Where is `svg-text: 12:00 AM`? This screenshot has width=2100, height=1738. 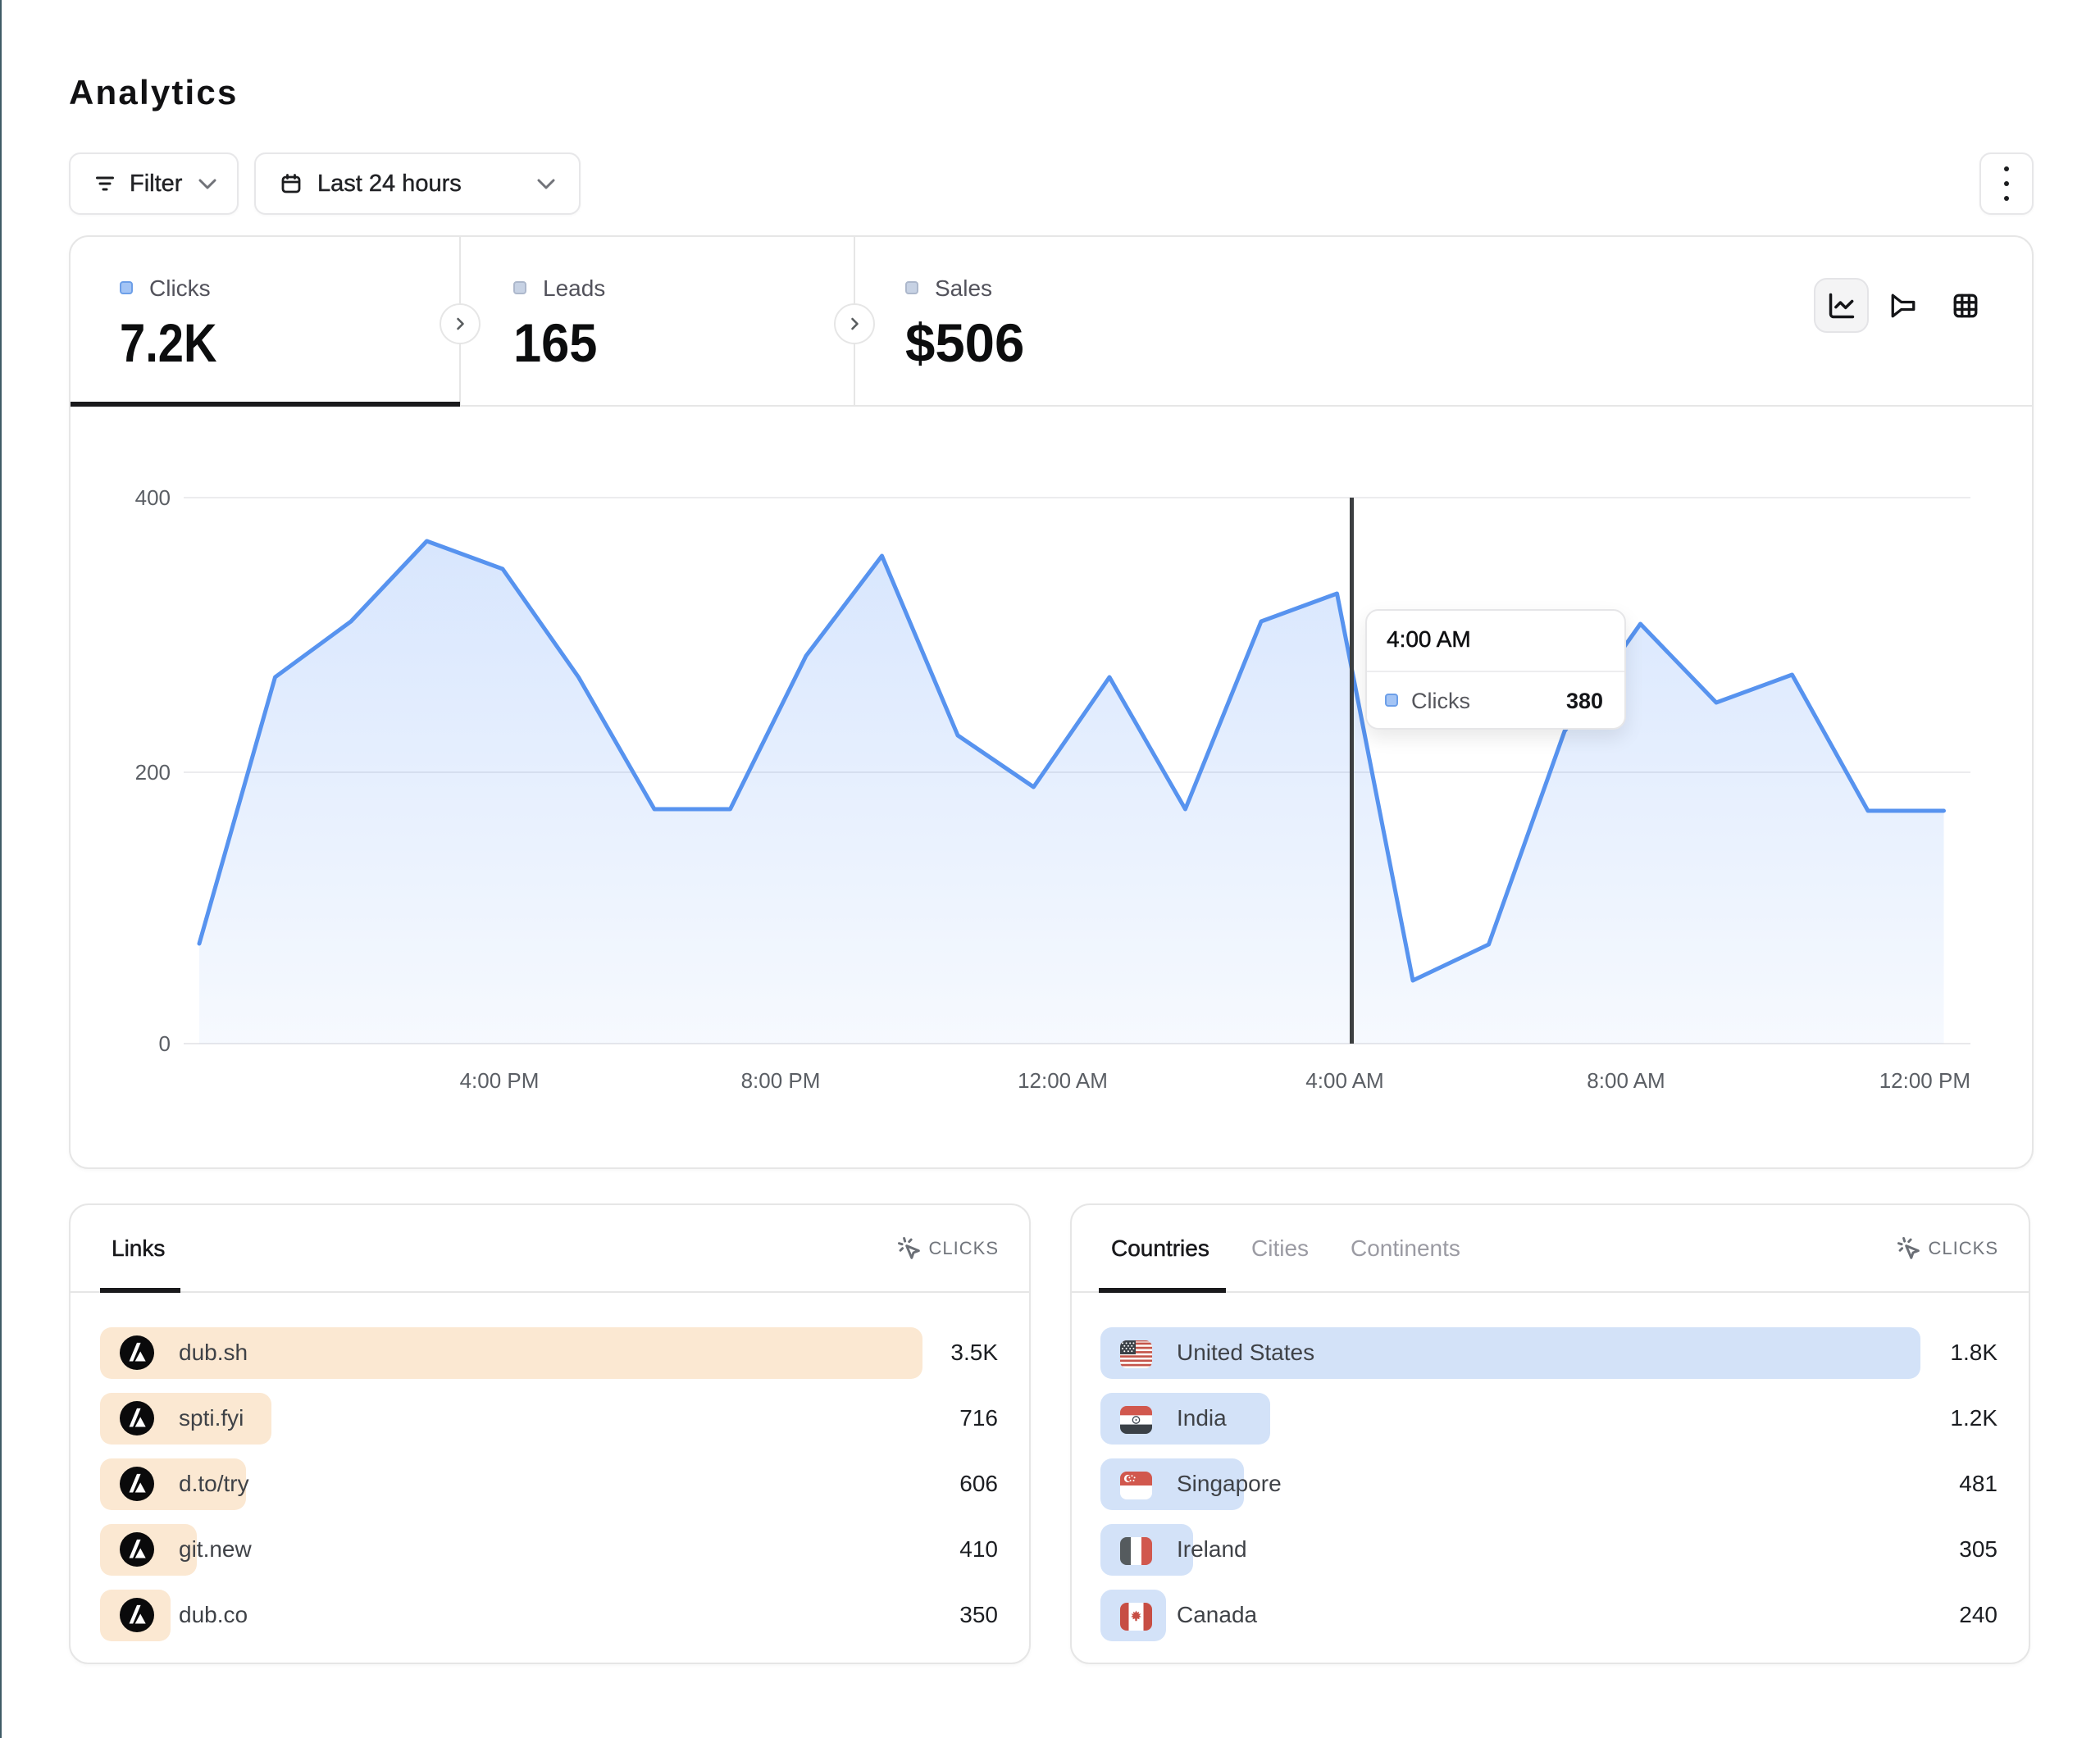
svg-text: 12:00 AM is located at coordinates (1063, 1080).